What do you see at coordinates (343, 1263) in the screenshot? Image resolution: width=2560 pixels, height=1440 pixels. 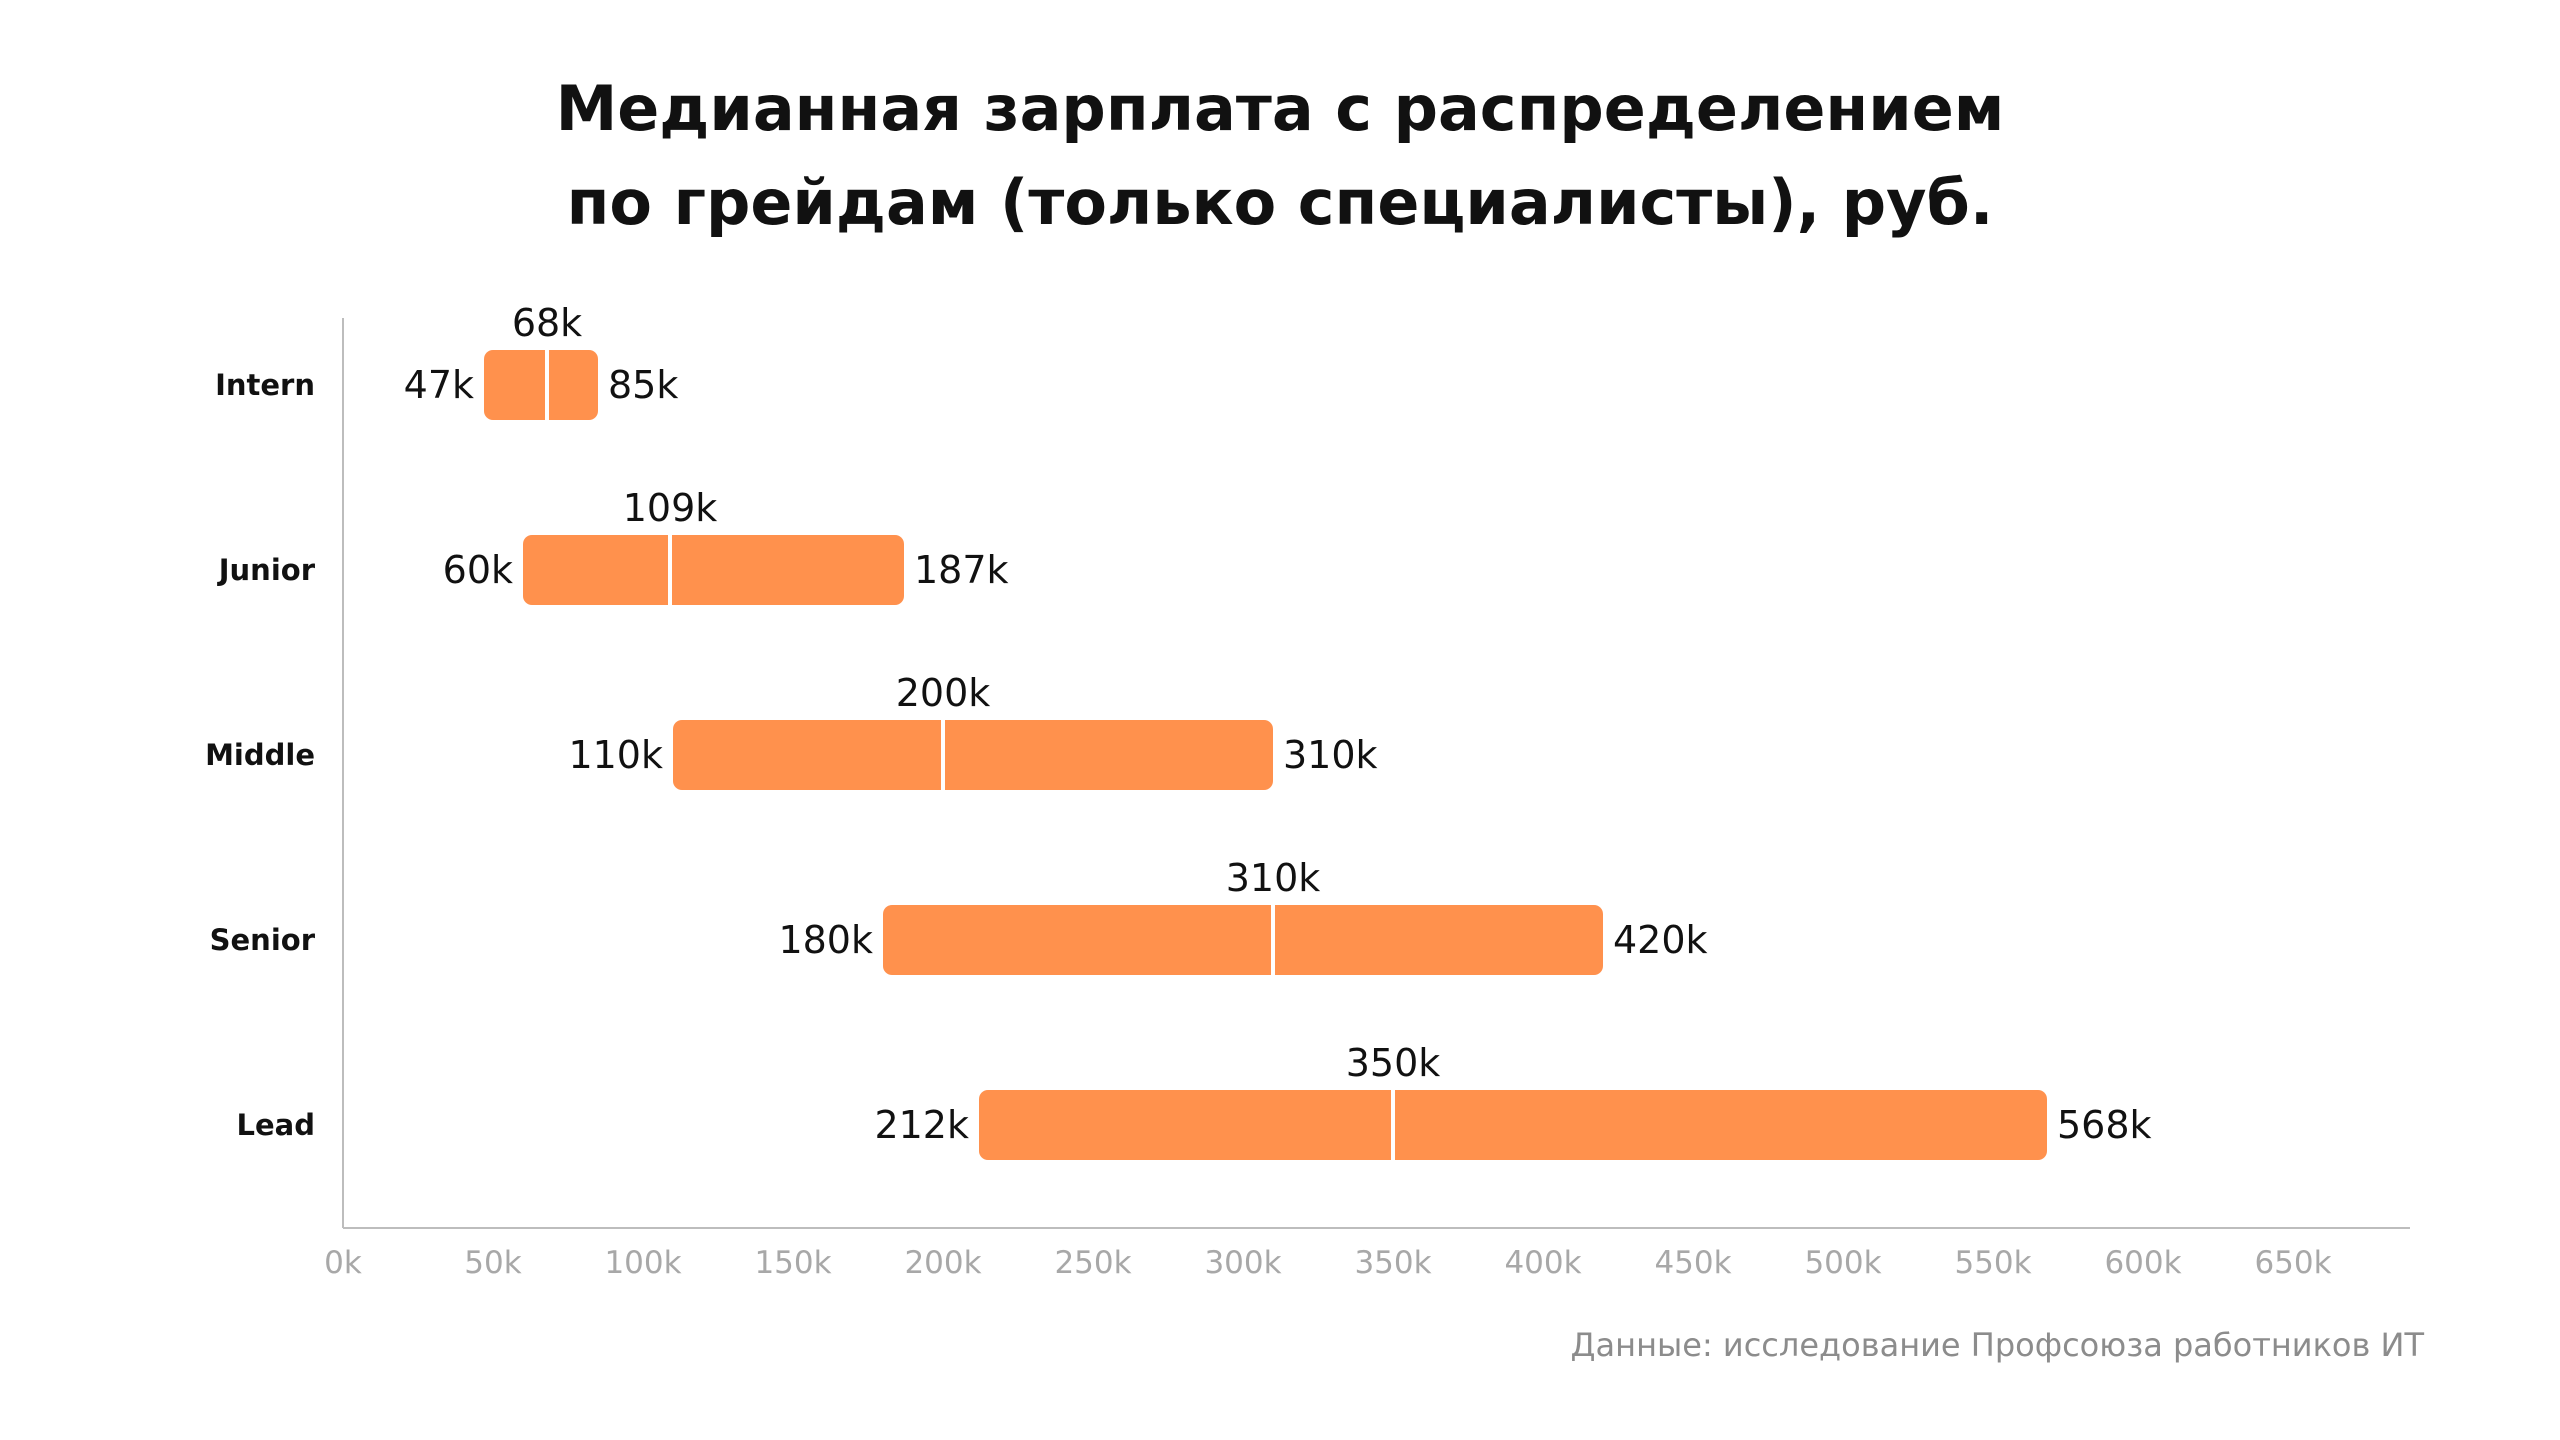 I see `x-tick-label: 0k` at bounding box center [343, 1263].